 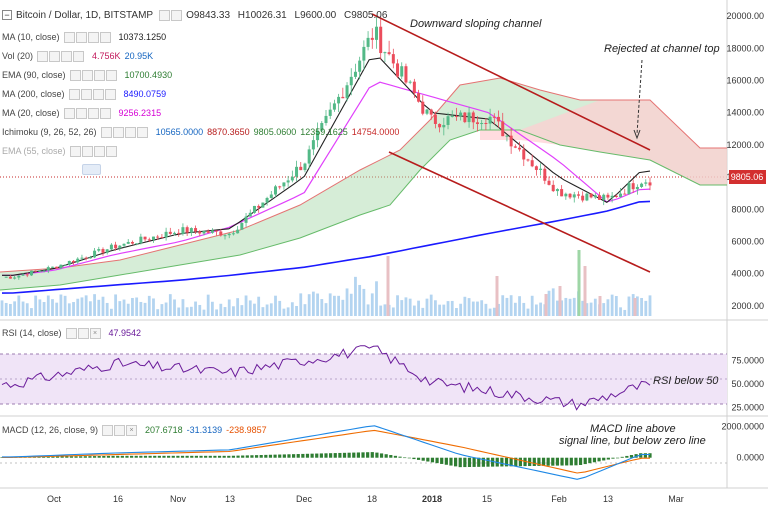 I want to click on annotation-macd-2: signal line, but below zero line, so click(x=632, y=441).